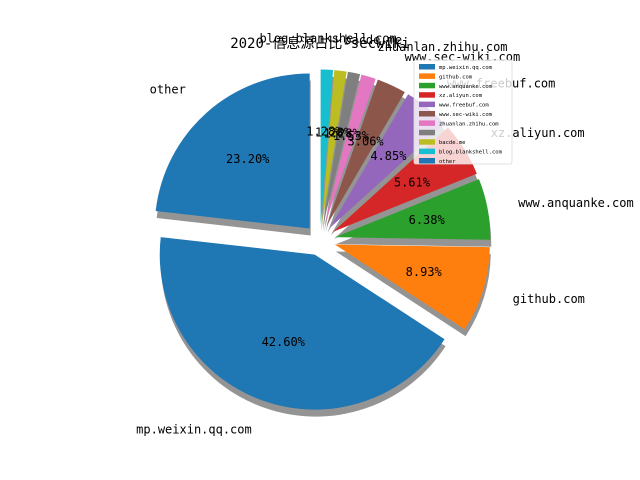 This screenshot has width=640, height=480. I want to click on slice-label-other: other, so click(168, 90).